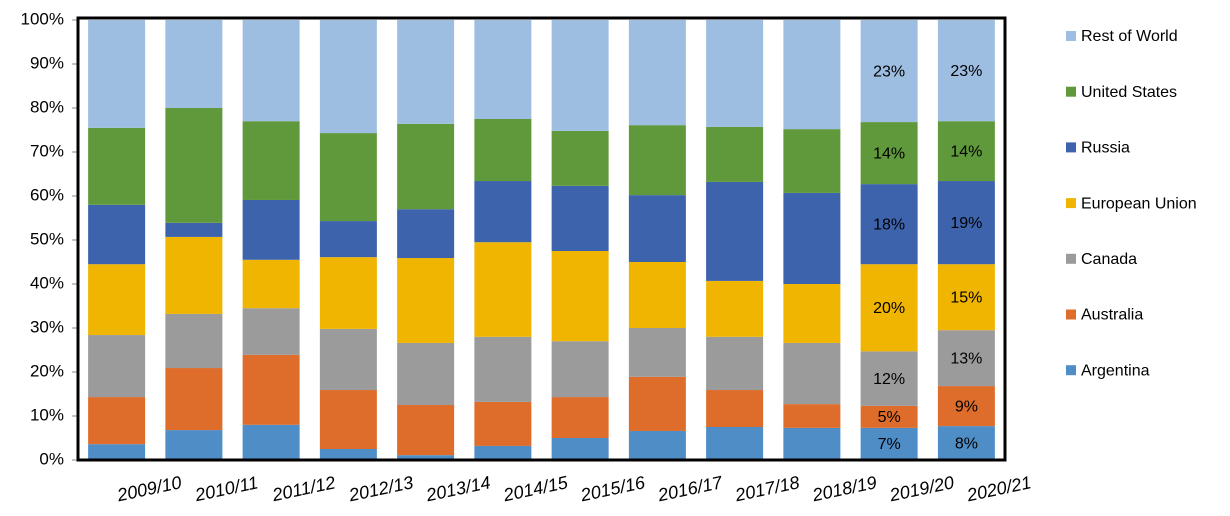  What do you see at coordinates (47, 370) in the screenshot?
I see `y-tick-label: 20%` at bounding box center [47, 370].